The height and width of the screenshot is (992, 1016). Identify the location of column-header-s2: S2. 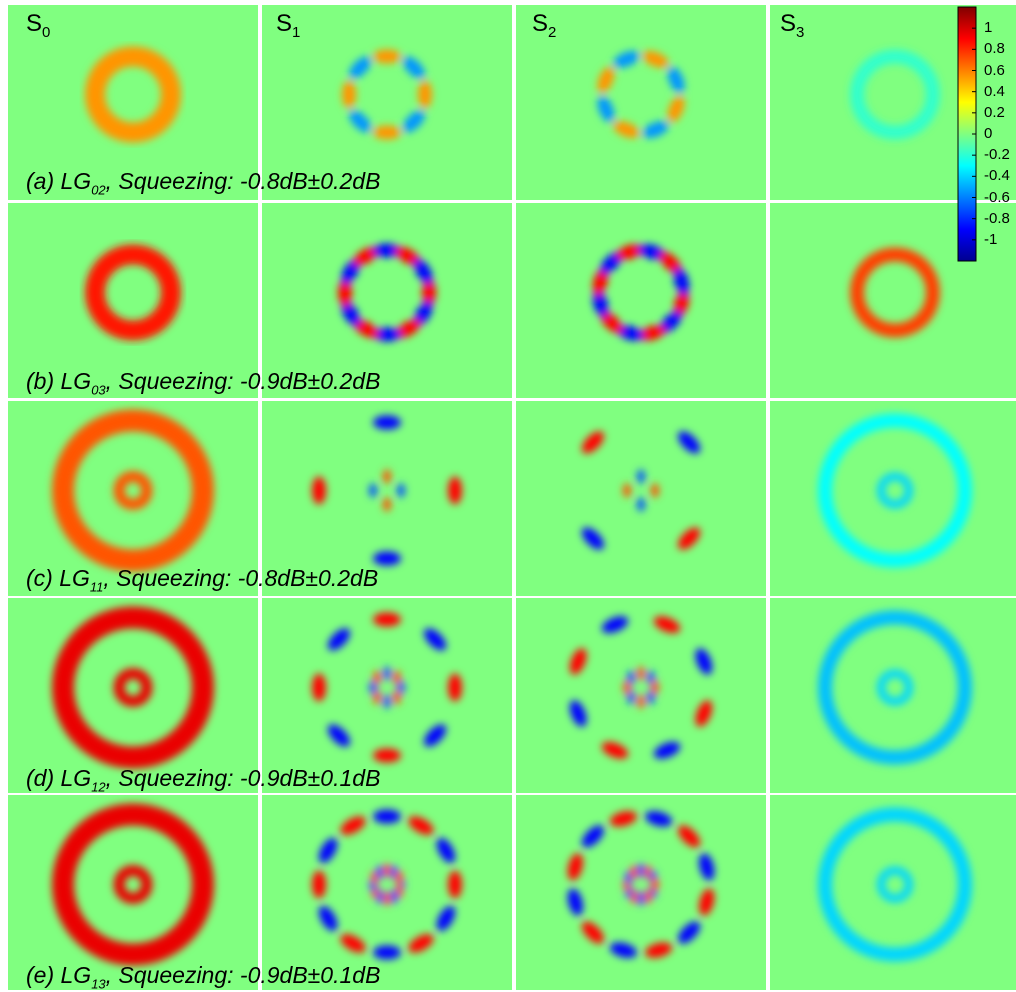
(544, 25).